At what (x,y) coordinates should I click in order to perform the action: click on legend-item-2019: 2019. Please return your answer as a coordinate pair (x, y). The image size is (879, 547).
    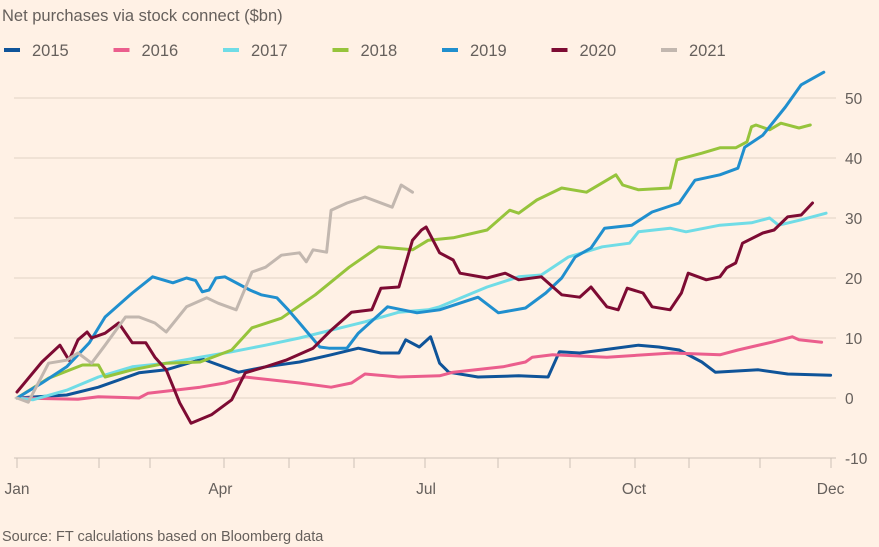
    Looking at the image, I should click on (474, 51).